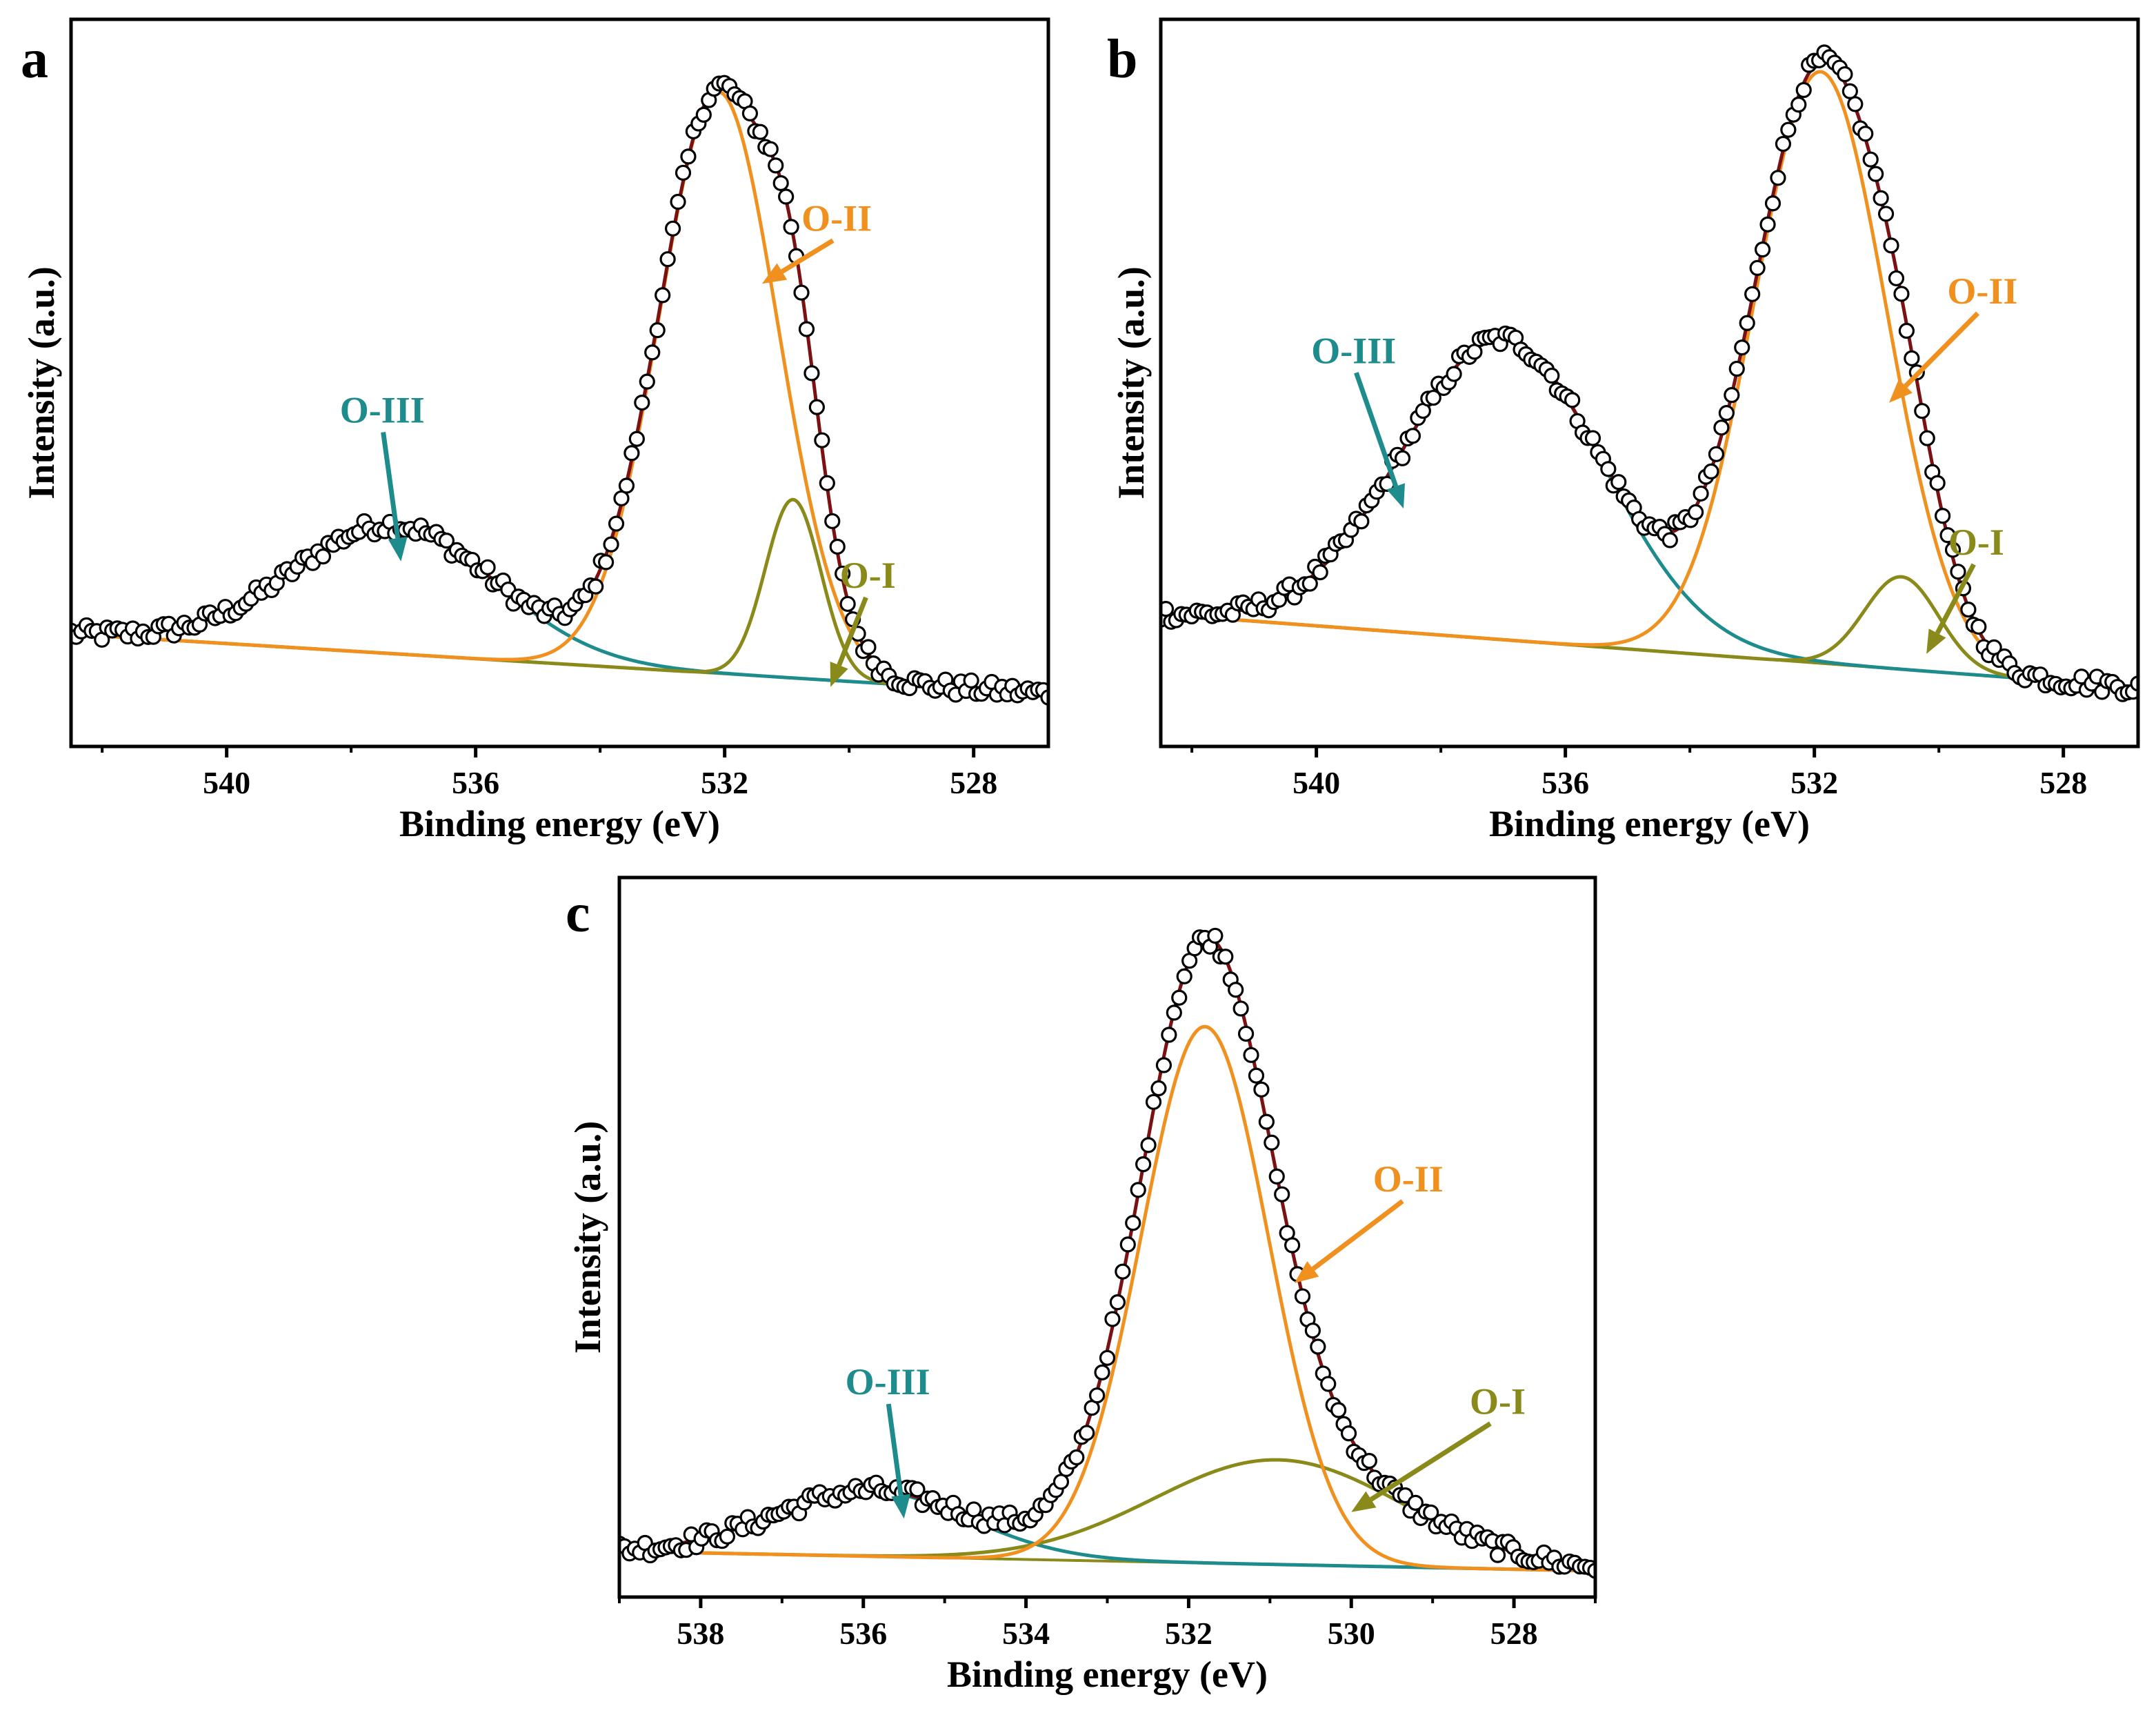 The height and width of the screenshot is (1724, 2156). I want to click on panel-letter: a, so click(34, 59).